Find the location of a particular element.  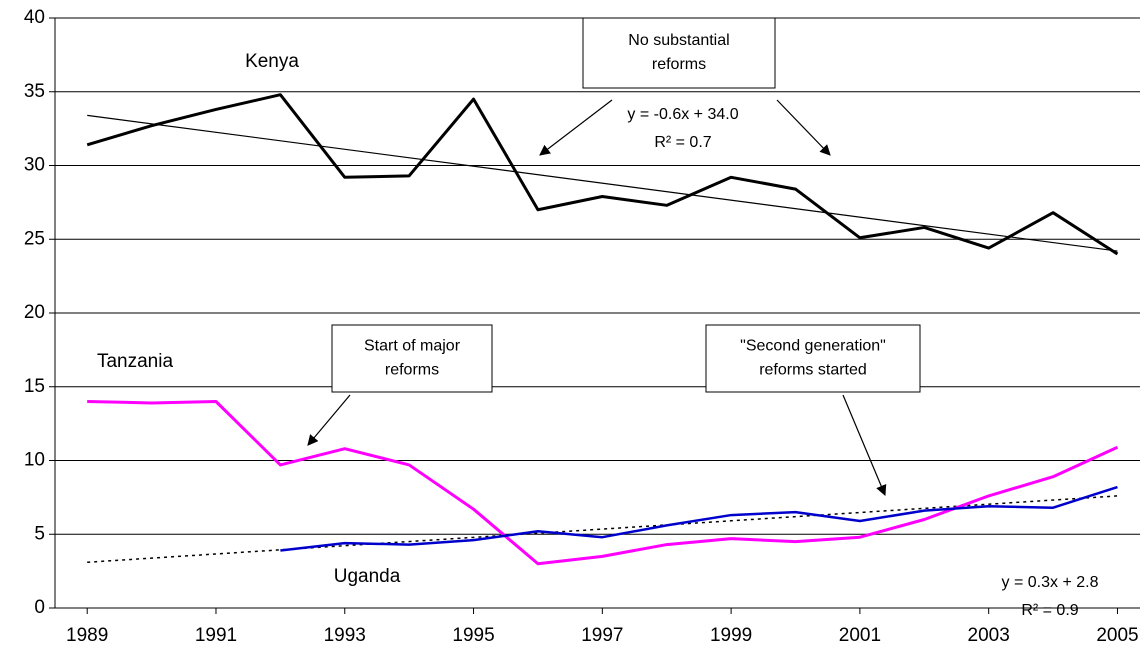

callout-text: No substantial is located at coordinates (678, 40).